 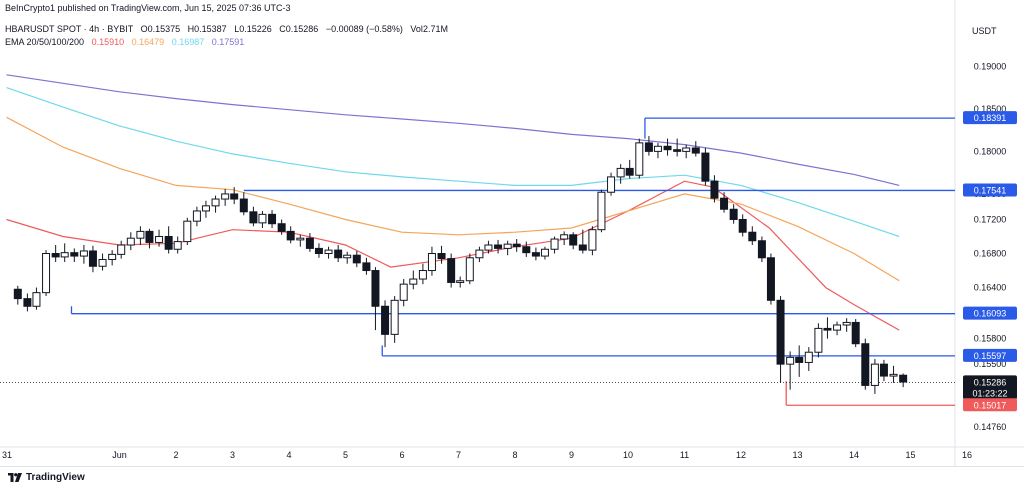 I want to click on ema-label: EMA 20/50/100/200, so click(x=45, y=42).